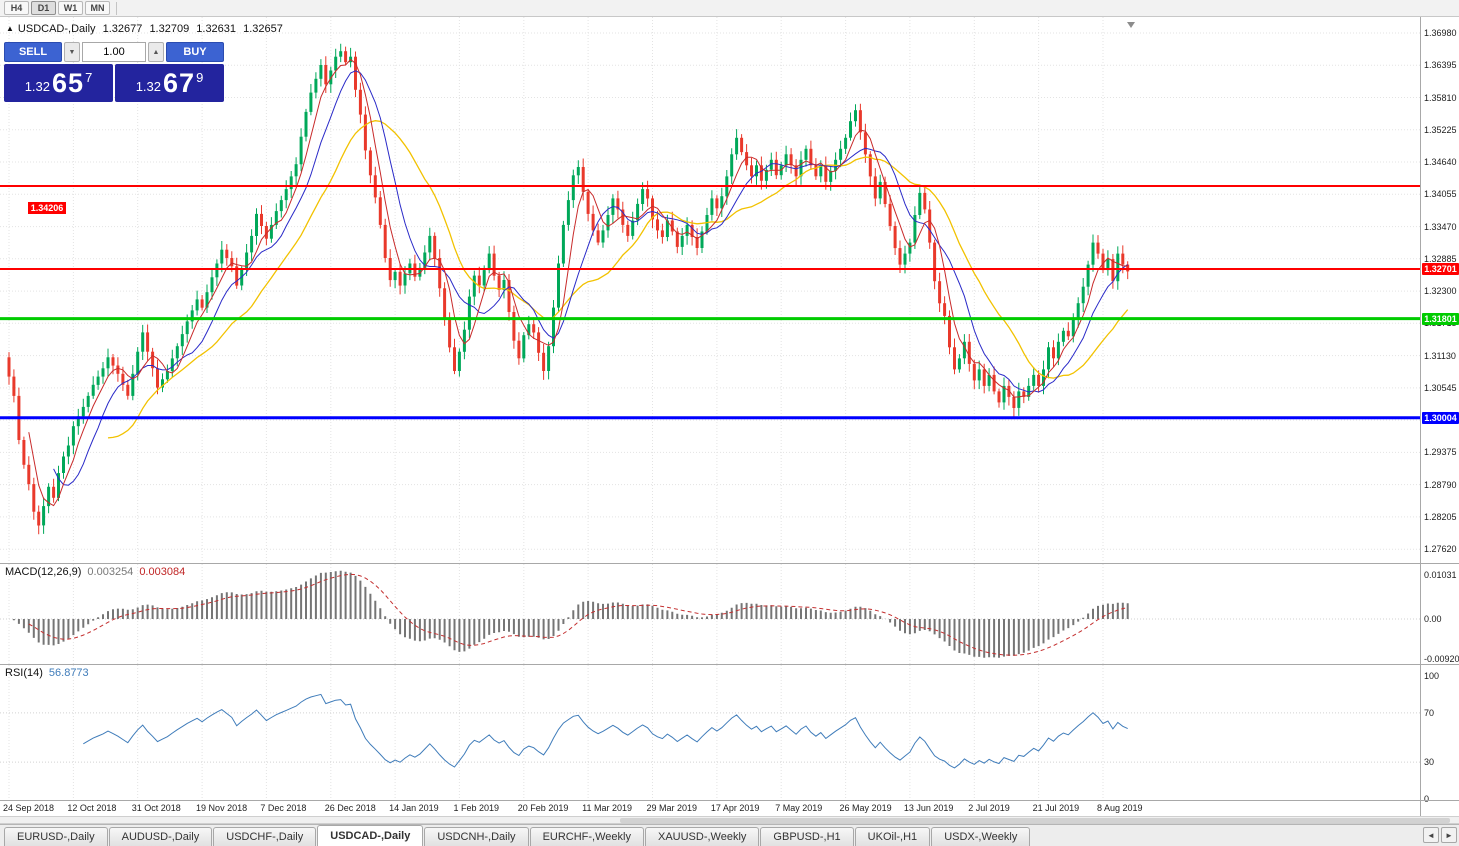 This screenshot has width=1459, height=846. Describe the element at coordinates (37, 86) in the screenshot. I see `sell-price-prefix: 1.32` at that location.